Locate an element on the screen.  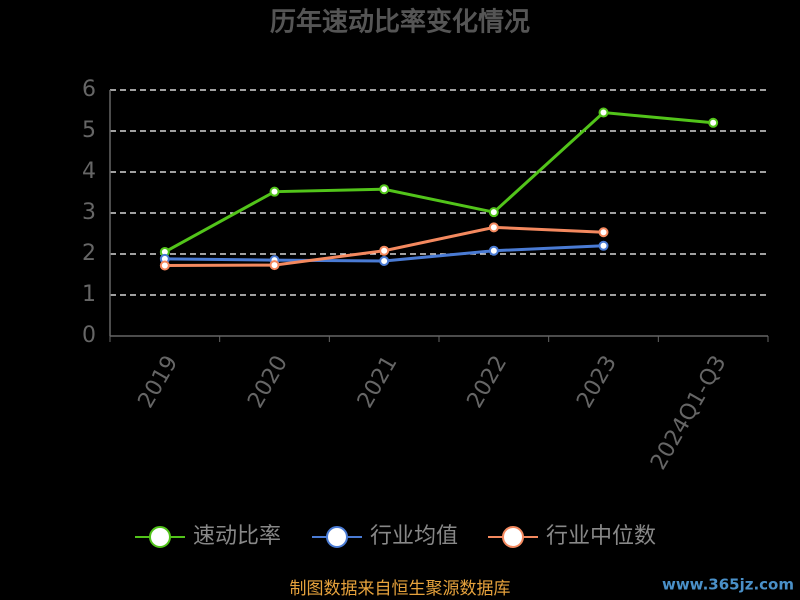
y-tick-label: 3 is located at coordinates (89, 212).